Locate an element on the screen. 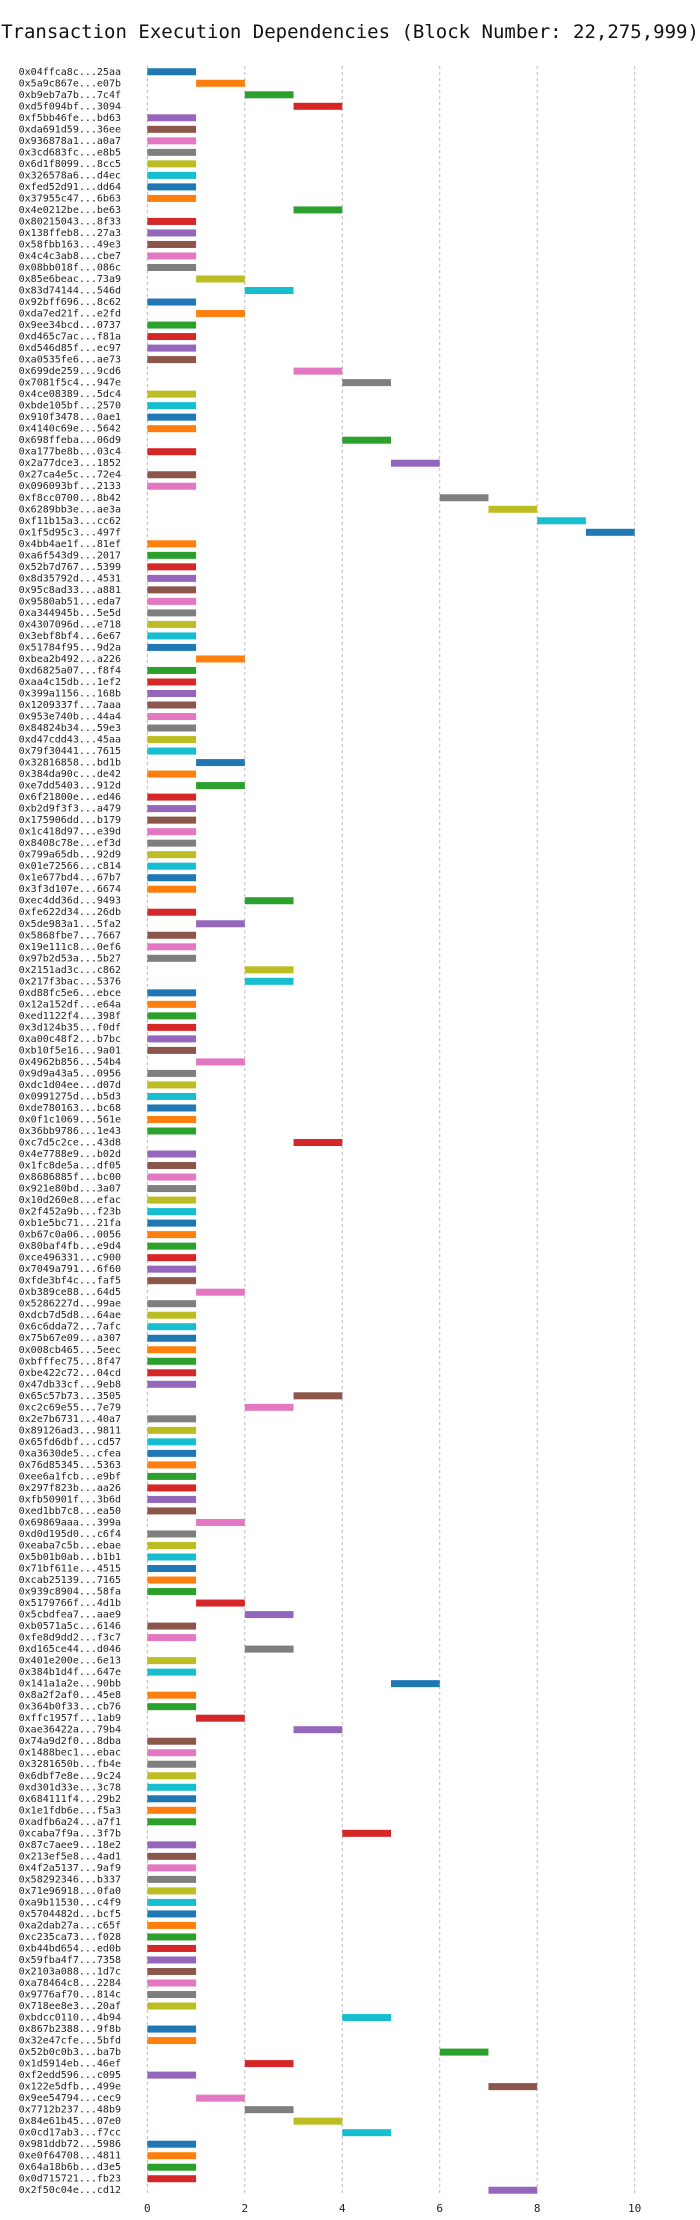 This screenshot has height=2220, width=700. y-tick-label: 0x6c6dda72...7afc is located at coordinates (70, 1327).